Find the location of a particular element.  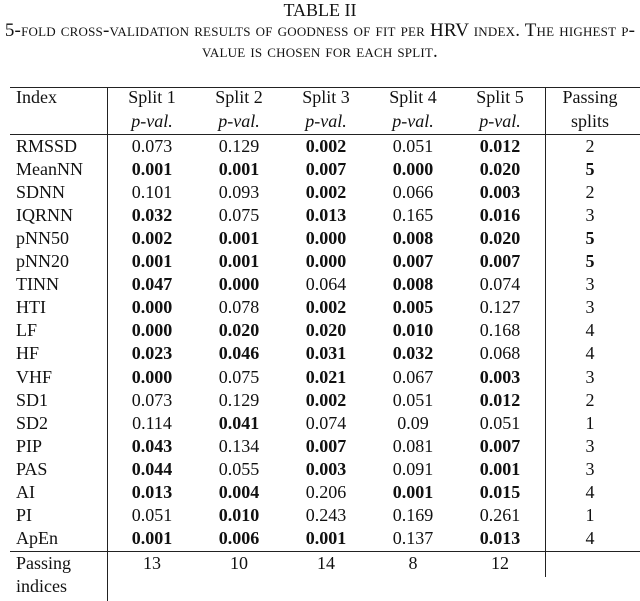

cell: 0.043 is located at coordinates (152, 445).